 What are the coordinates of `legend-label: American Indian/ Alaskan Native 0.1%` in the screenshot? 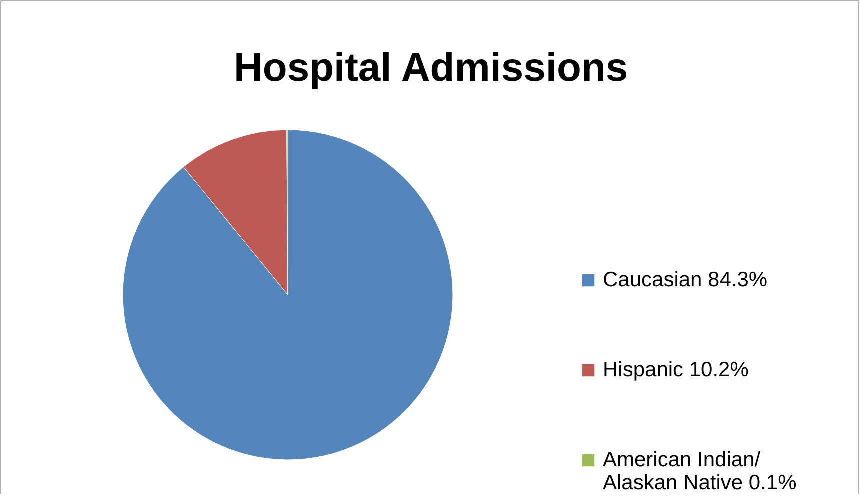 It's located at (700, 471).